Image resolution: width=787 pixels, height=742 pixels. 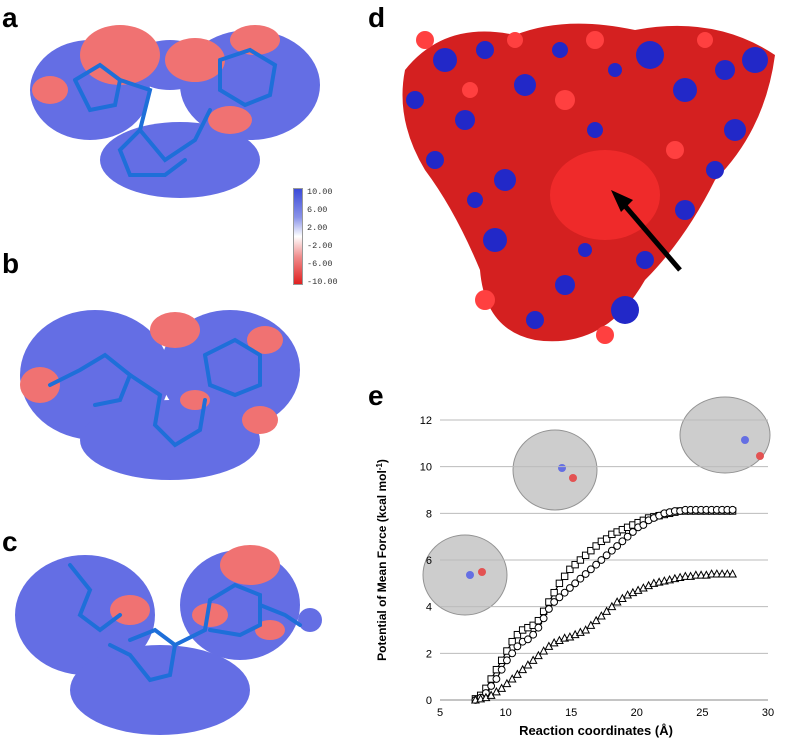 I want to click on inset-snapshot-end, so click(x=725, y=435).